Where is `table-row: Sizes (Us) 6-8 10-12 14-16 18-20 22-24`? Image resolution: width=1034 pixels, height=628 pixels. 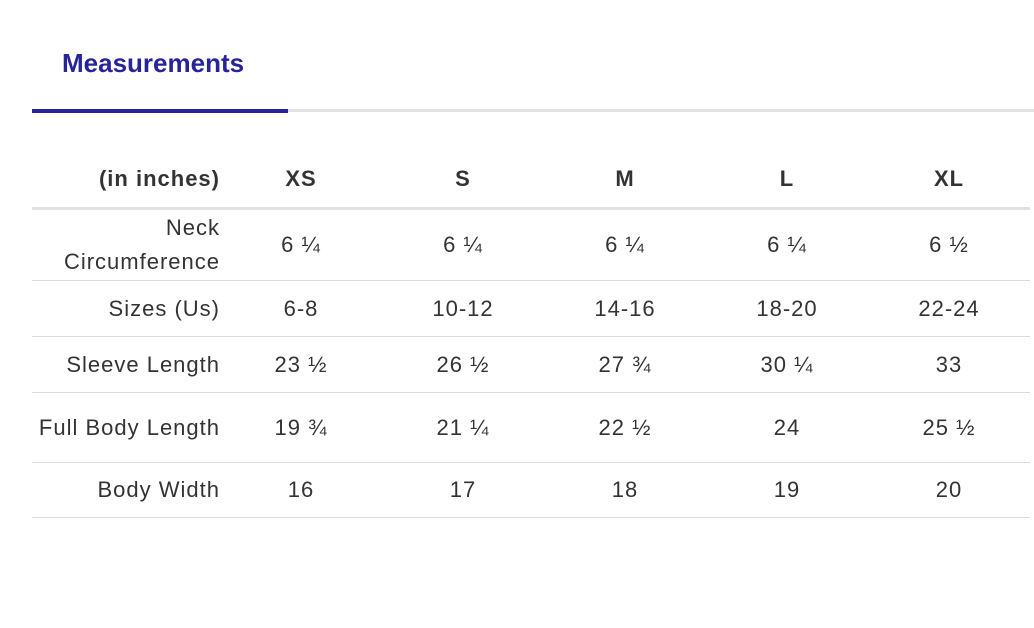 table-row: Sizes (Us) 6-8 10-12 14-16 18-20 22-24 is located at coordinates (531, 308).